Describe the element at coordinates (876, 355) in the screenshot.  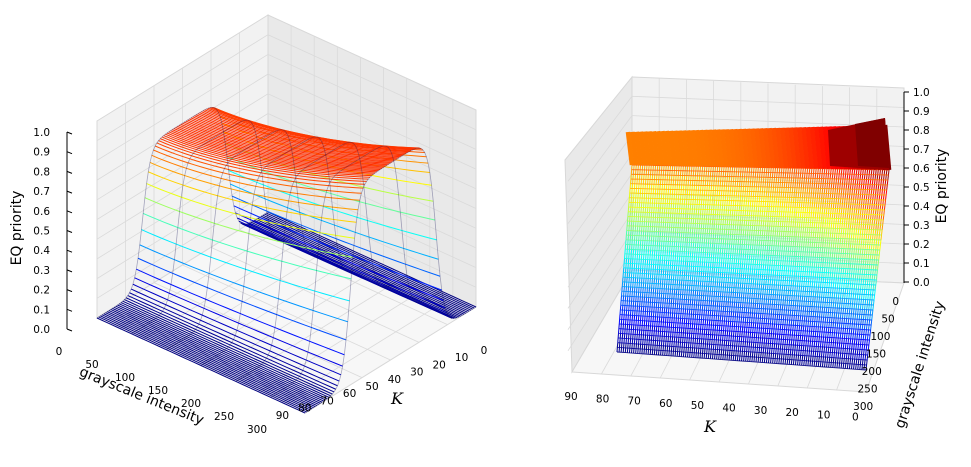
I see `right-ytick-label: 150` at that location.